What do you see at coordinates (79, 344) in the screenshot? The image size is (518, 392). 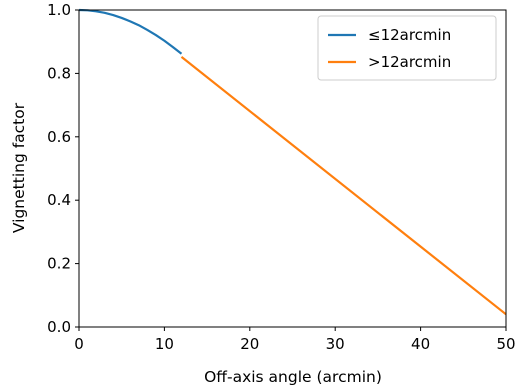 I see `x-tick-label: 0` at bounding box center [79, 344].